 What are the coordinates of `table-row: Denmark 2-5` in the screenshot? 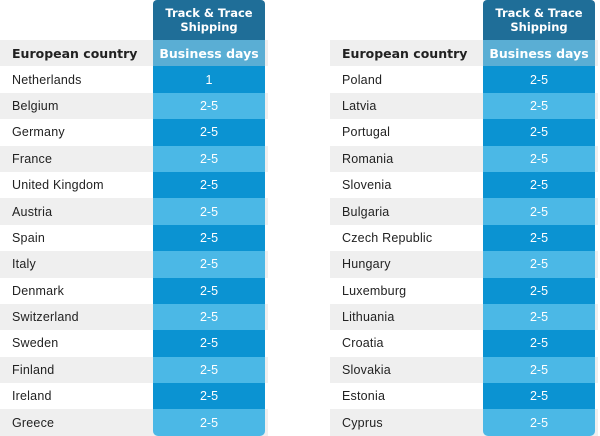 It's located at (134, 290).